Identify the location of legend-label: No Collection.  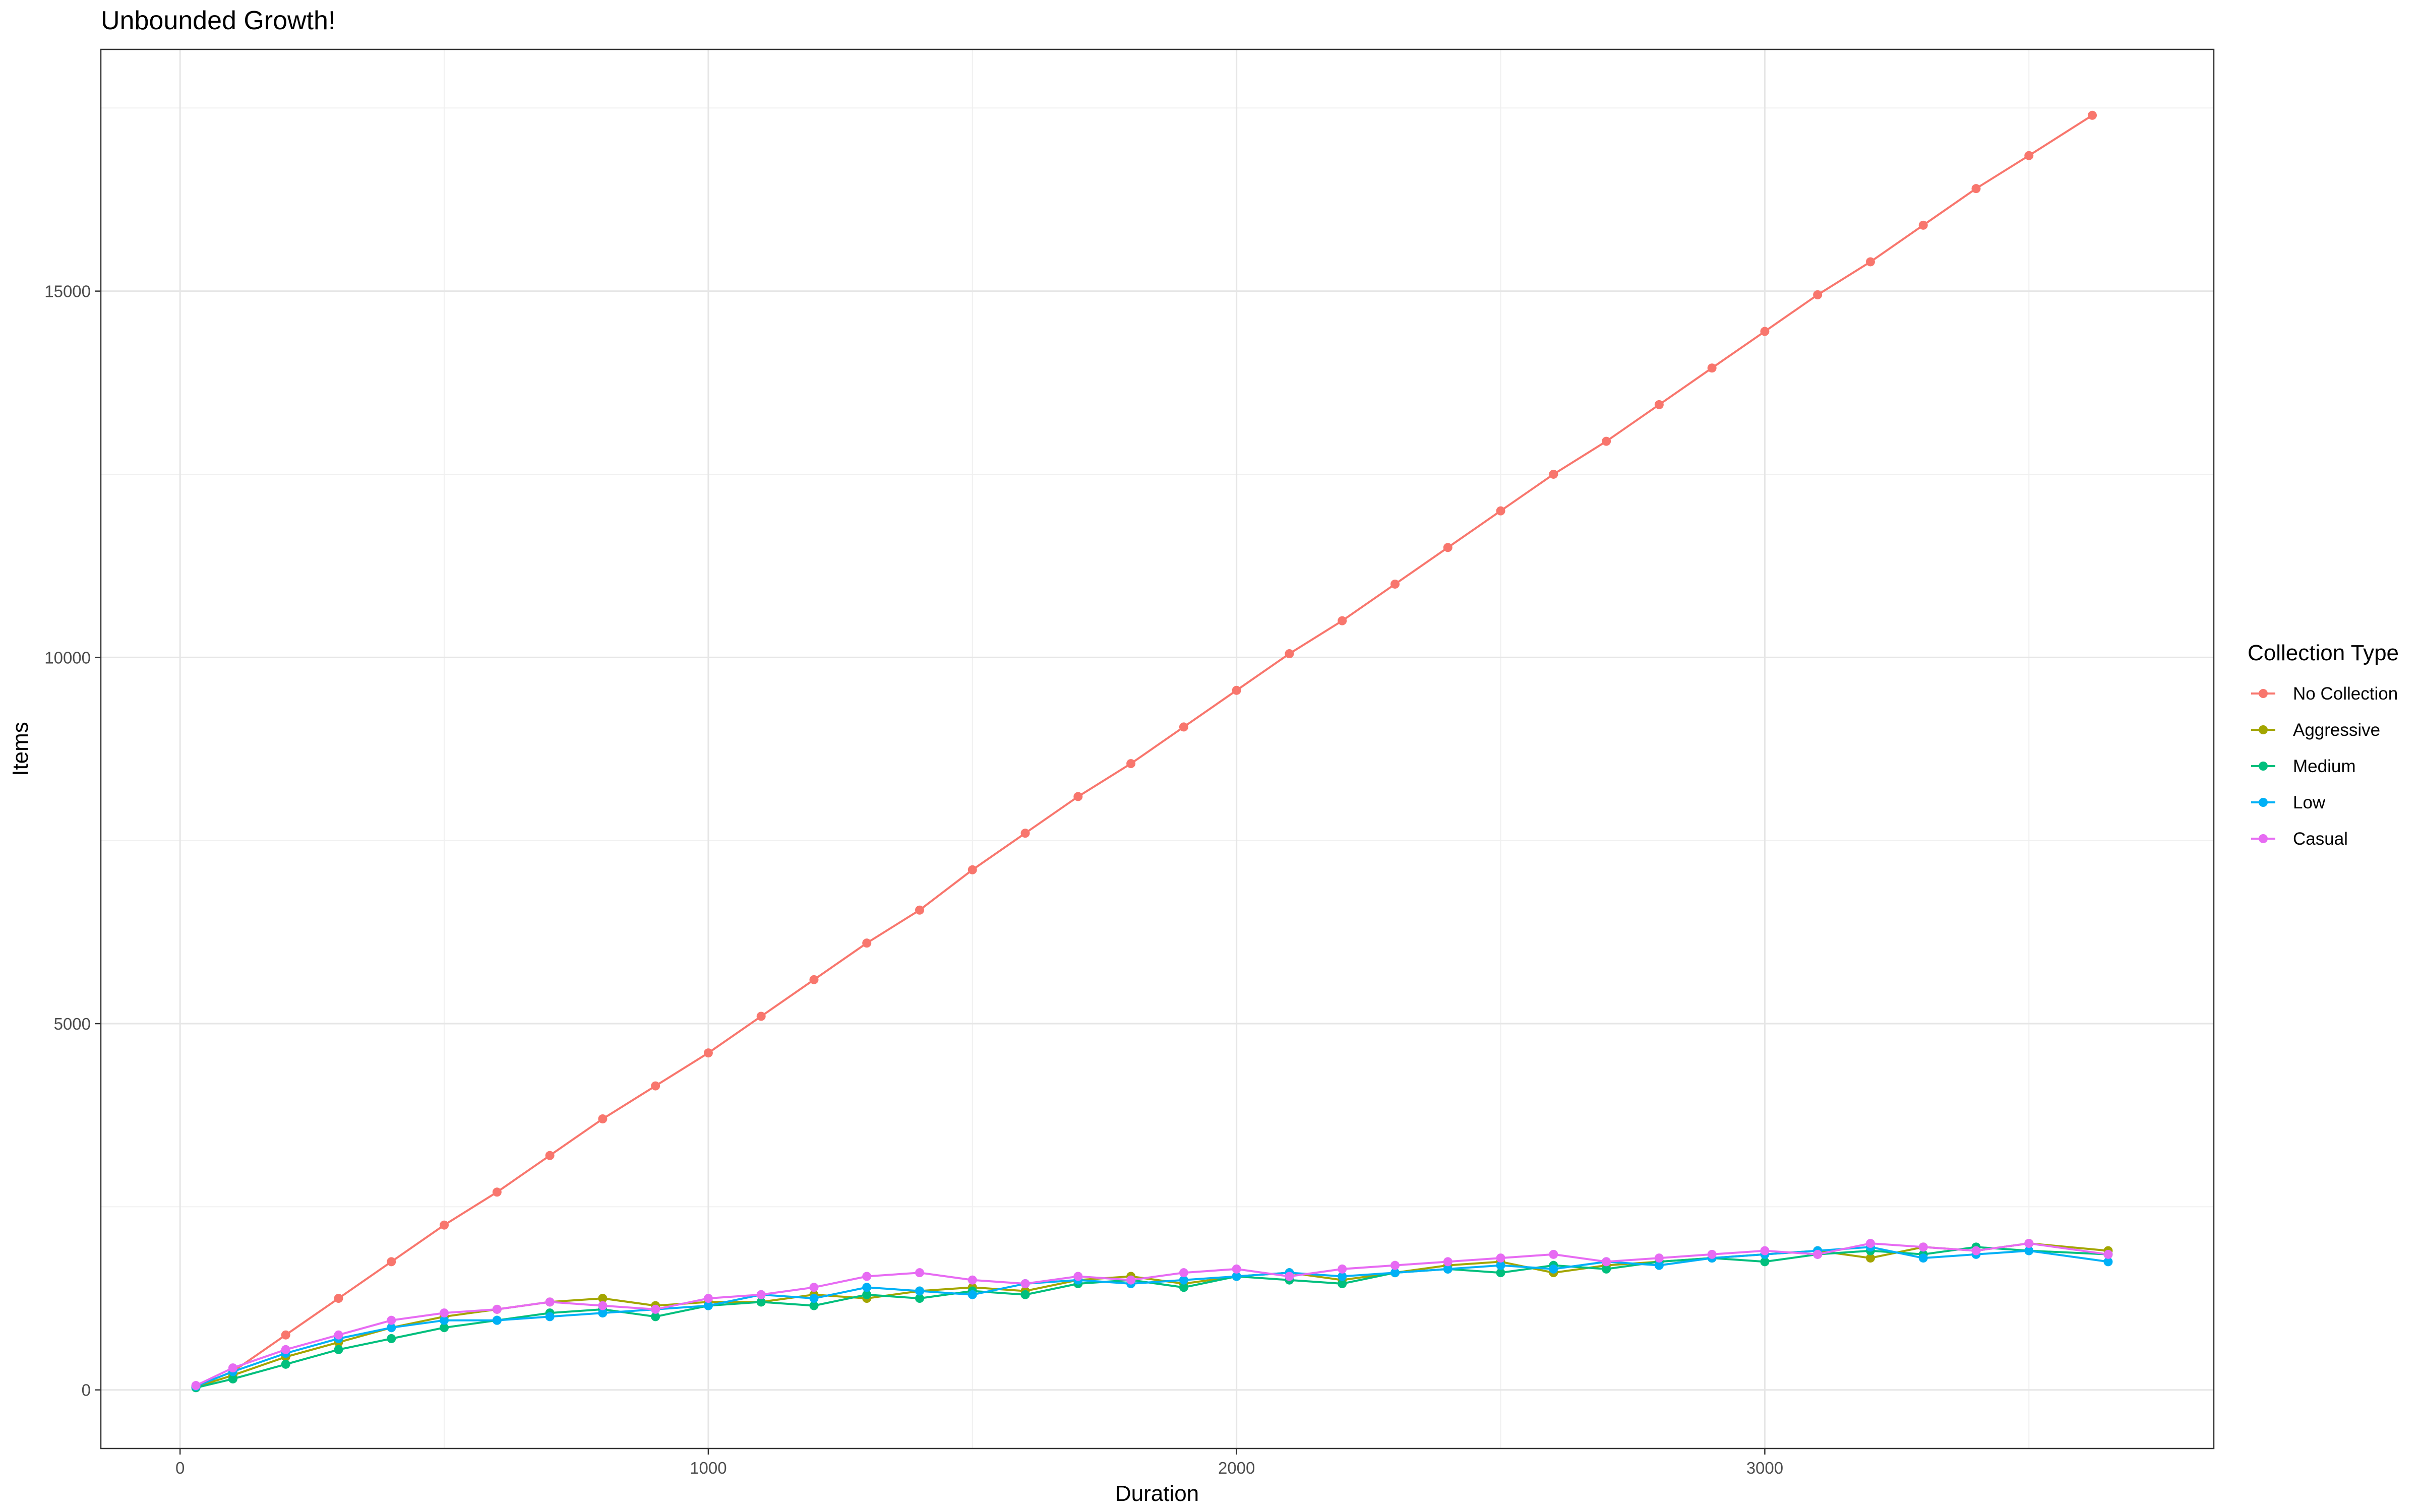
(2345, 694).